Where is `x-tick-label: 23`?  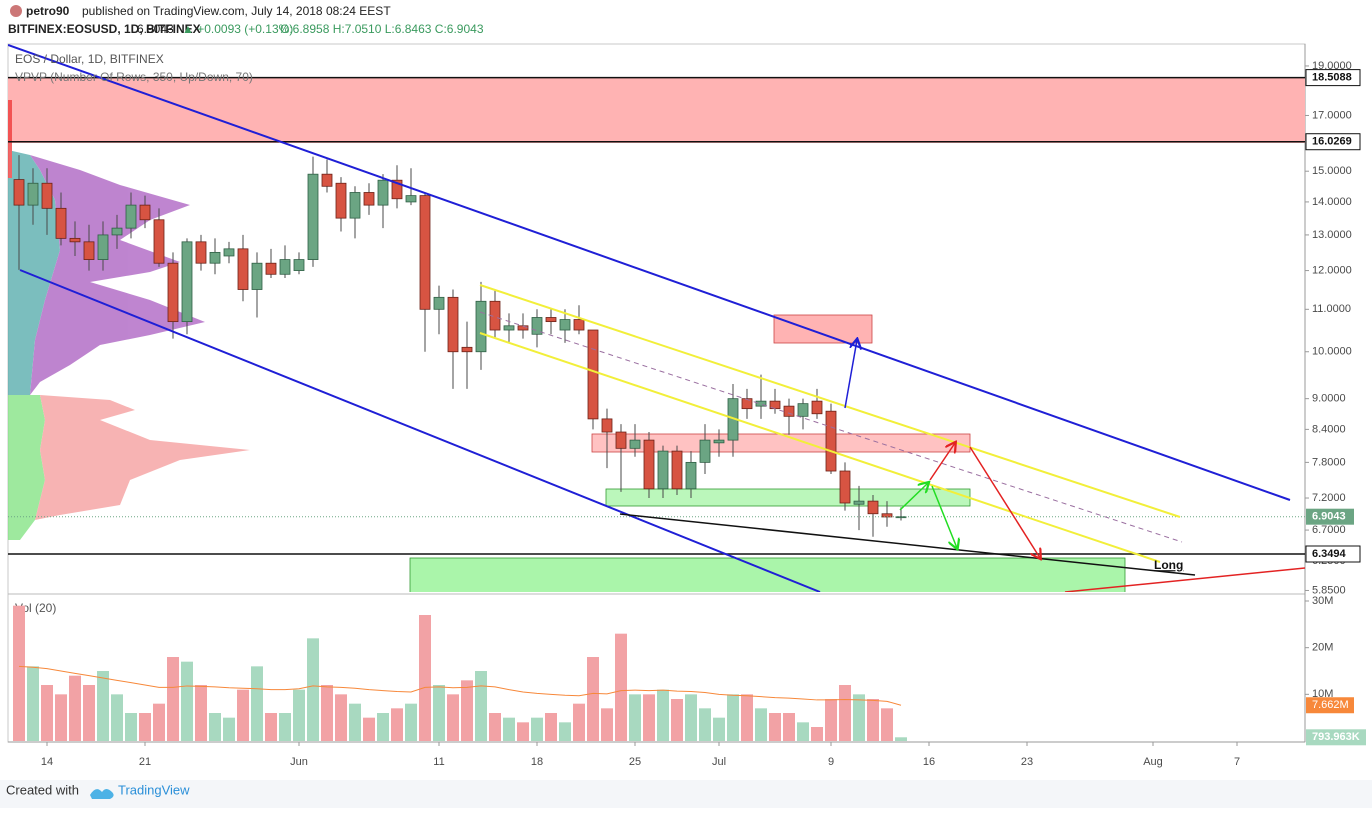 x-tick-label: 23 is located at coordinates (1027, 762).